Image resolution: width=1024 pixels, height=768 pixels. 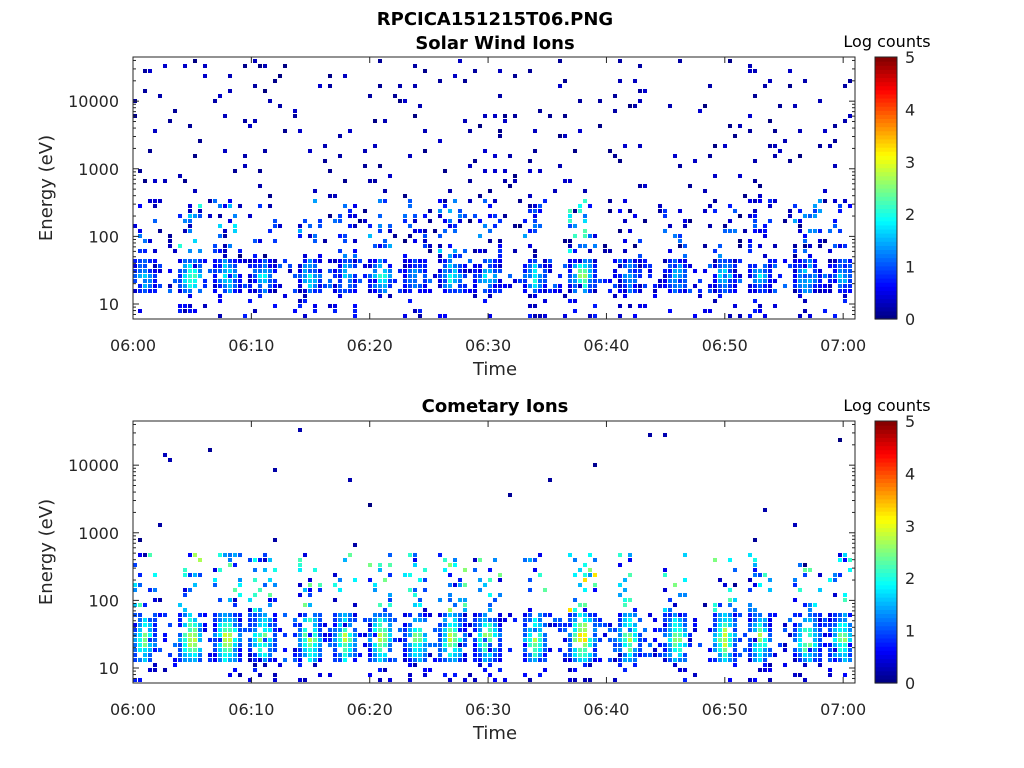 What do you see at coordinates (606, 709) in the screenshot?
I see `x-tick-label: 06:40` at bounding box center [606, 709].